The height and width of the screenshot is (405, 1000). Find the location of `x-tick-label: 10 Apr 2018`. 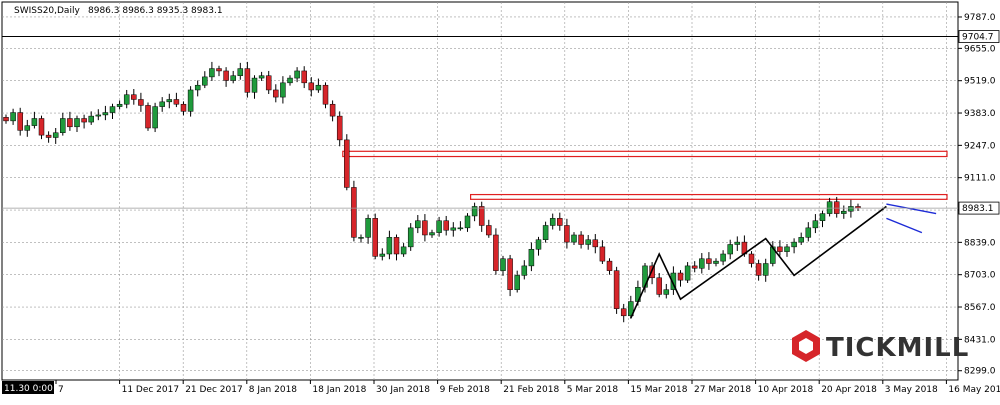

x-tick-label: 10 Apr 2018 is located at coordinates (786, 390).